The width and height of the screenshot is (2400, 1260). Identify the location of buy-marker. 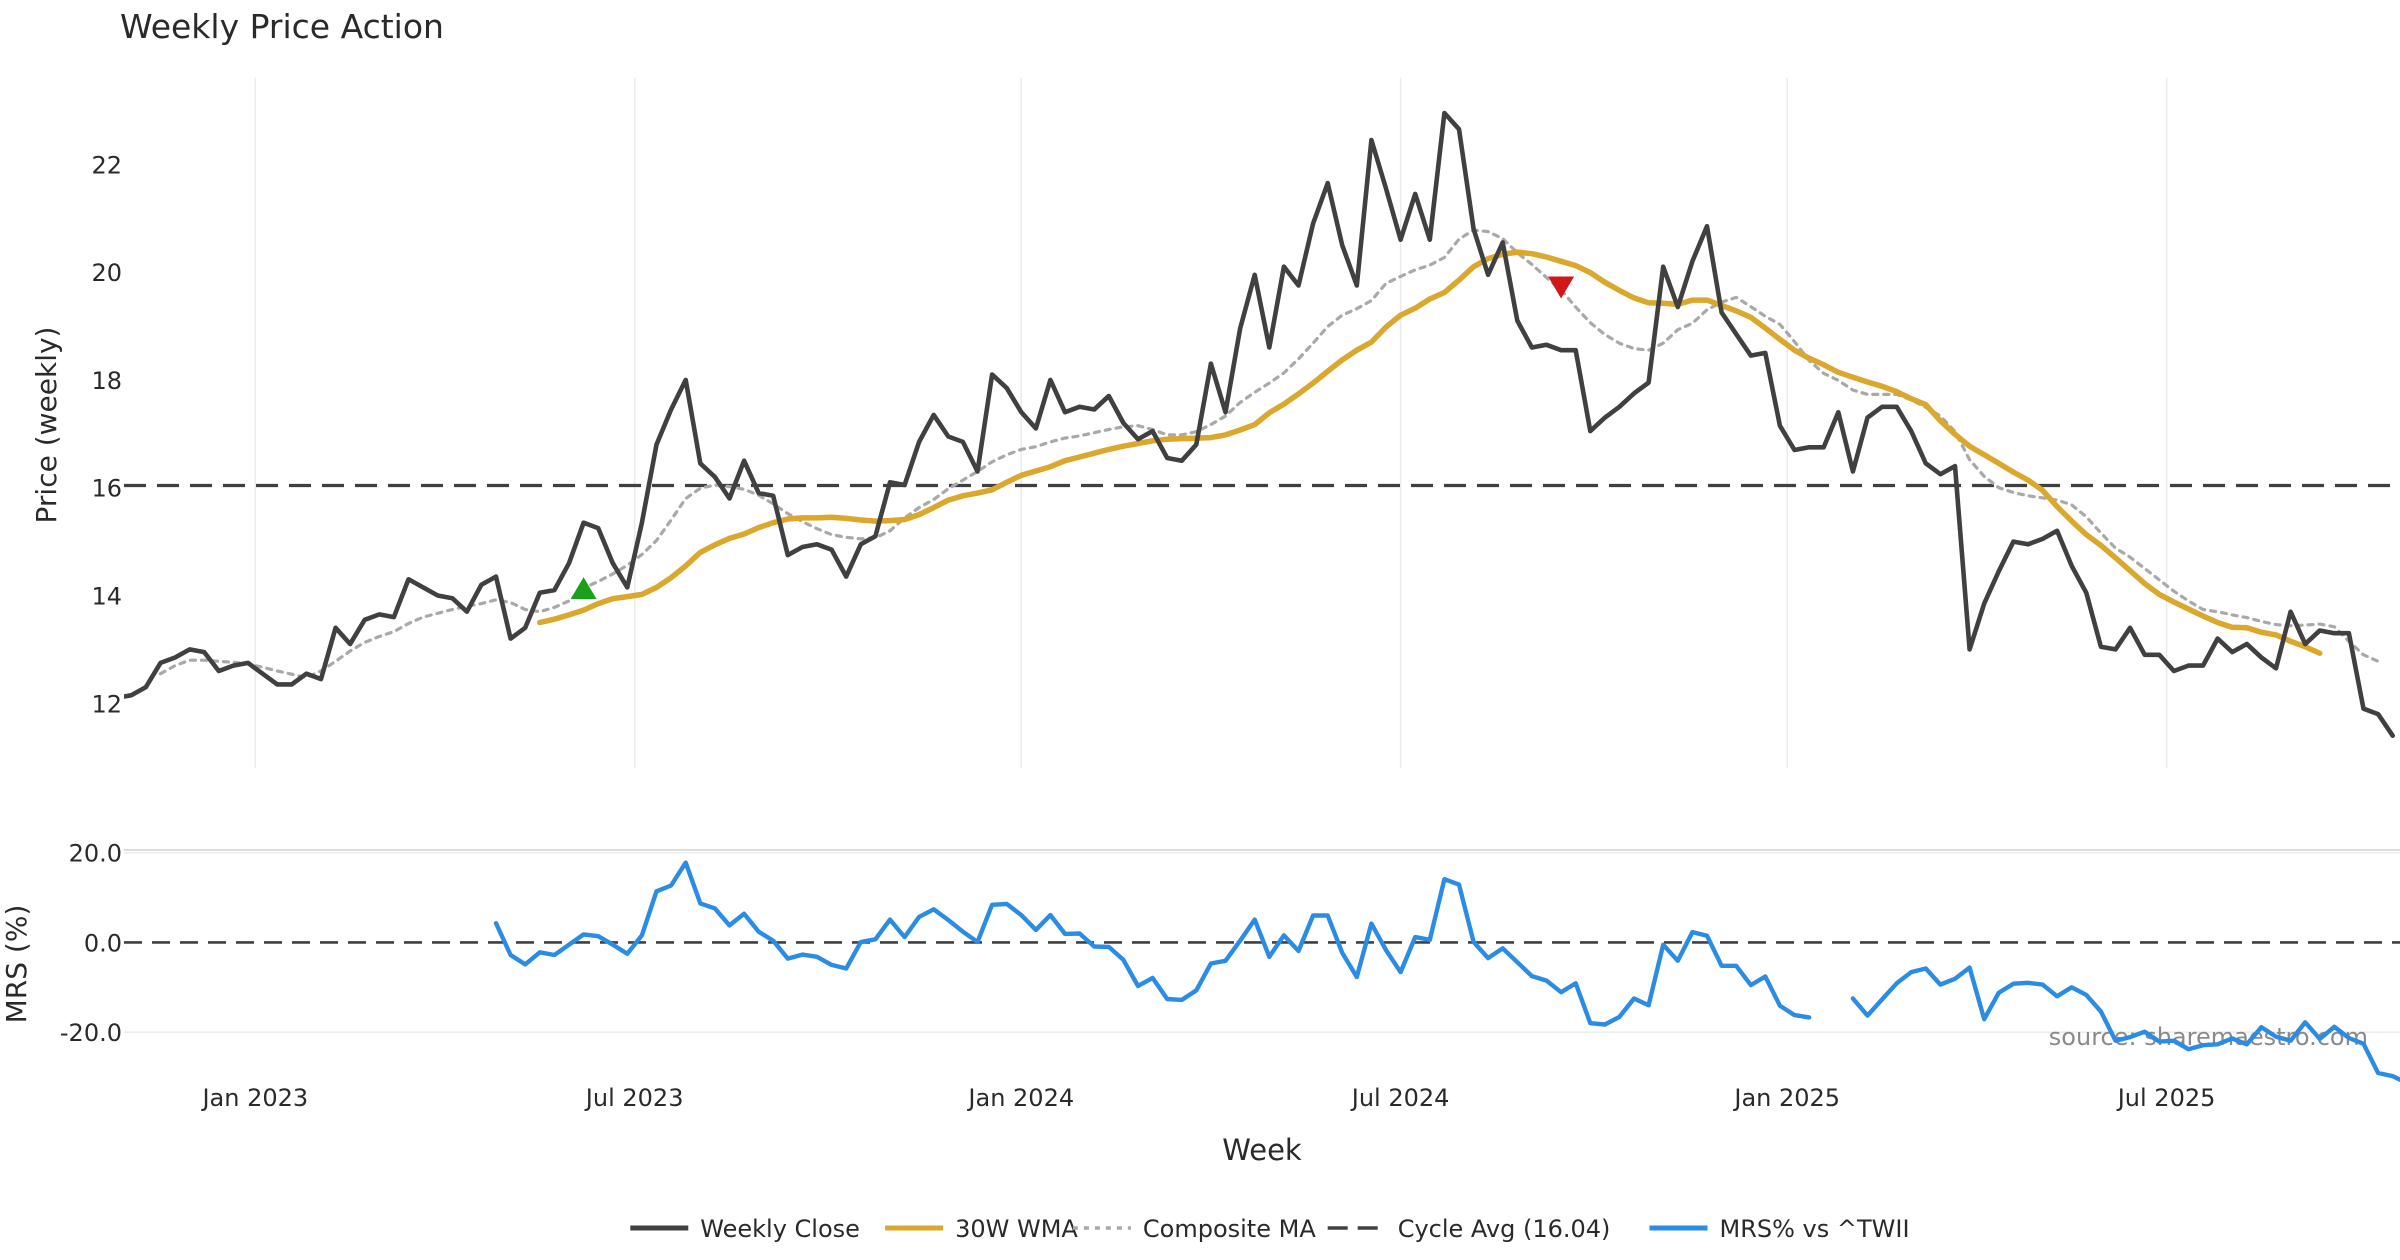
(583, 588).